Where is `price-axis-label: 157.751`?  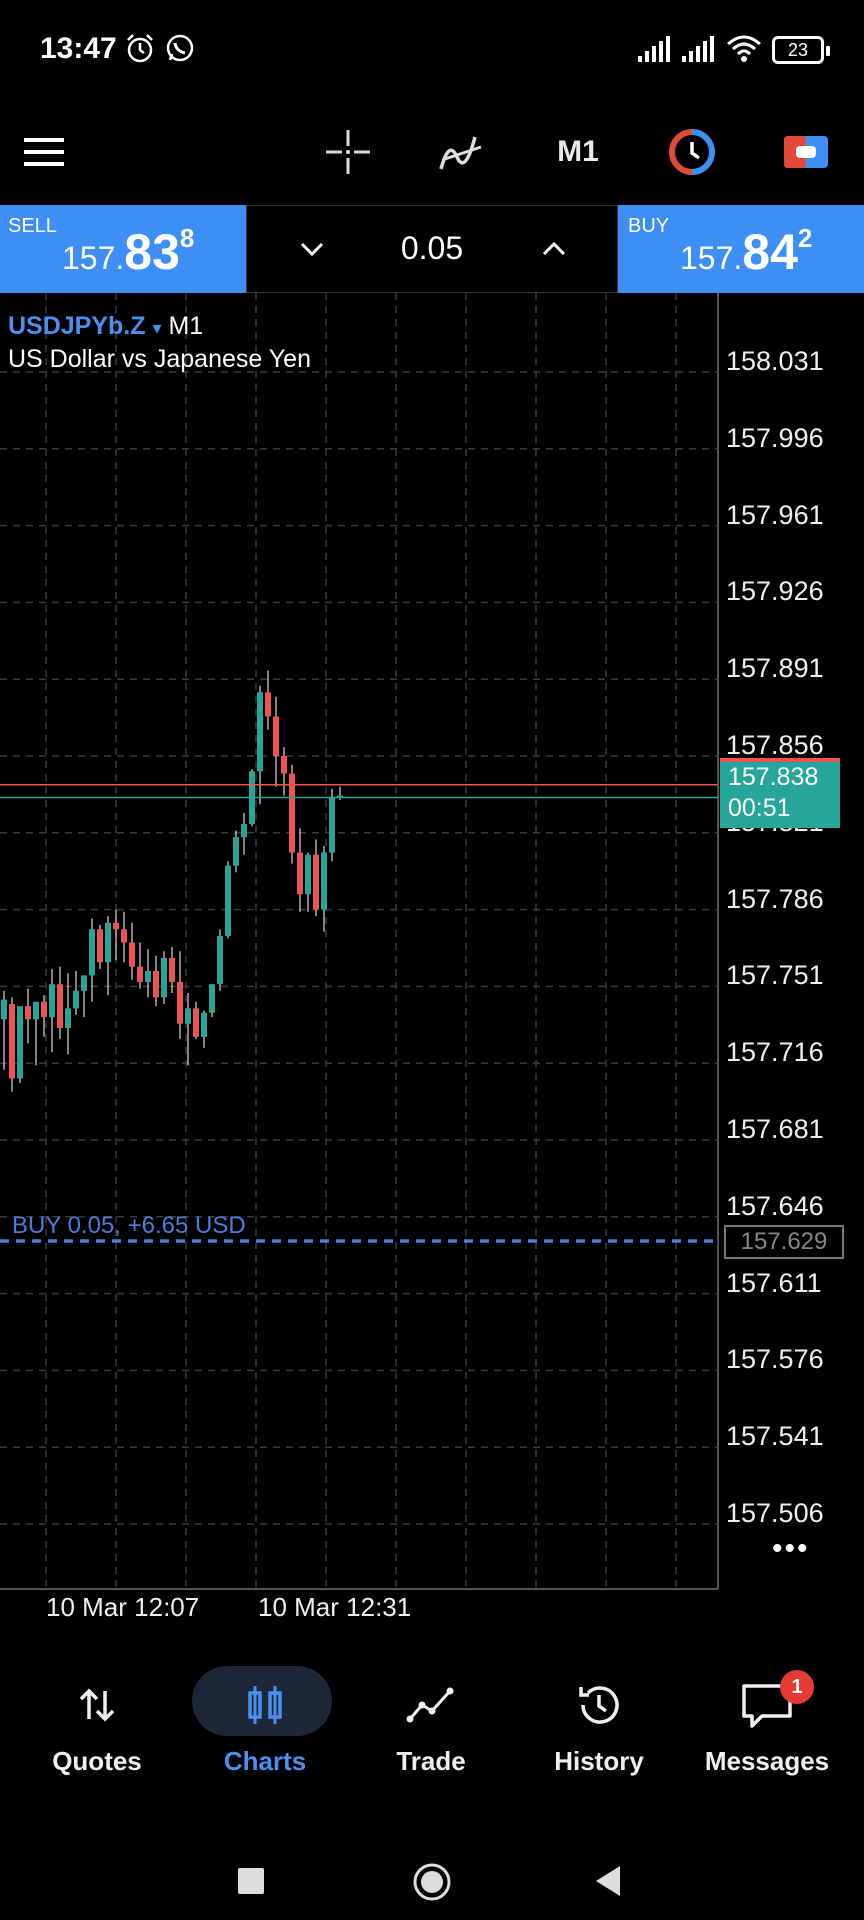
price-axis-label: 157.751 is located at coordinates (775, 975).